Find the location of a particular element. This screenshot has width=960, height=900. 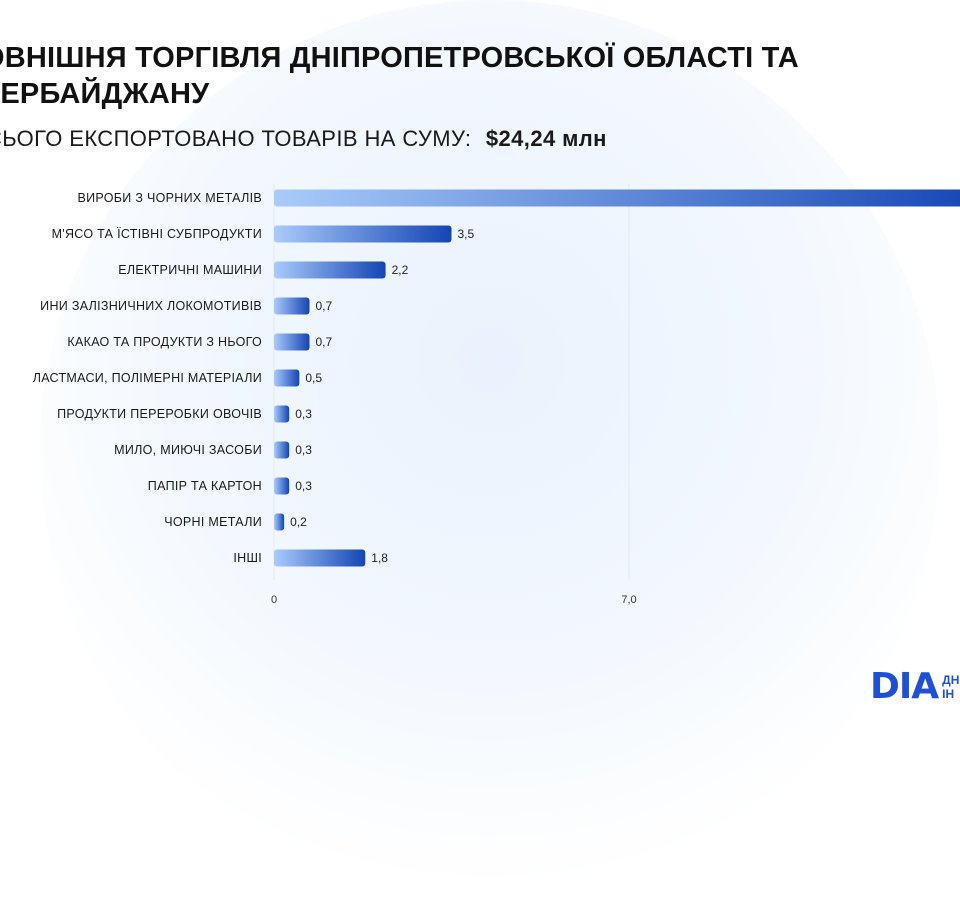

category-label: КАКАО ТА ПРОДУКТИ З НЬОГО is located at coordinates (164, 342).